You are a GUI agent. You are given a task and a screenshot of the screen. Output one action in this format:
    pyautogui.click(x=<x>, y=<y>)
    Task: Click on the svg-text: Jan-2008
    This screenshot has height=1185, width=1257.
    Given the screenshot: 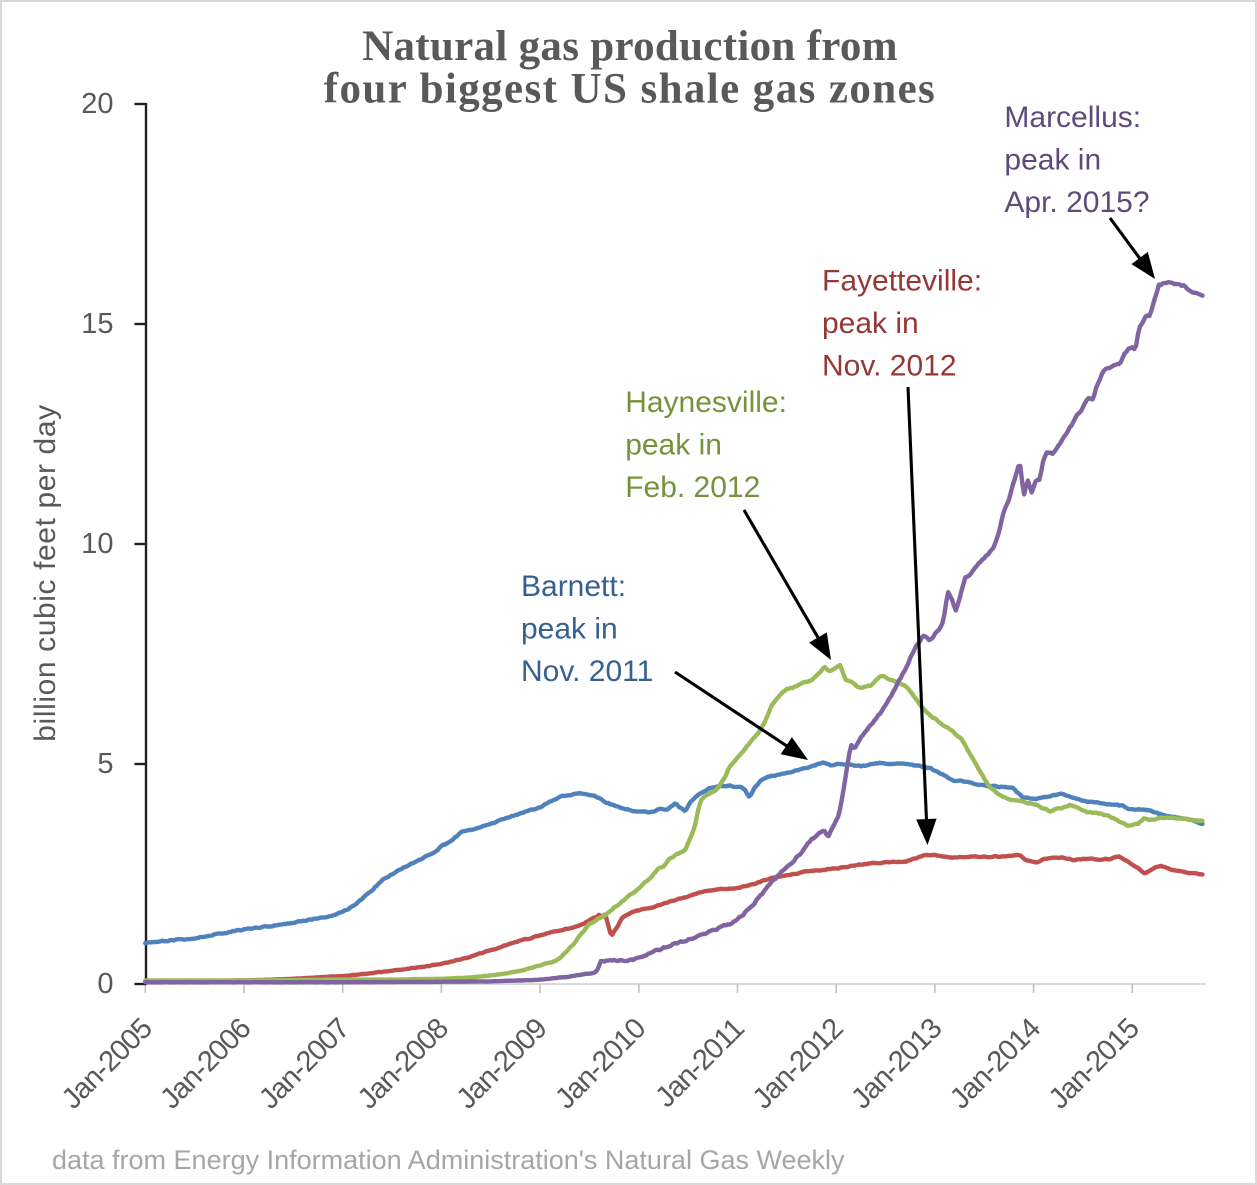 What is the action you would take?
    pyautogui.click(x=403, y=1064)
    